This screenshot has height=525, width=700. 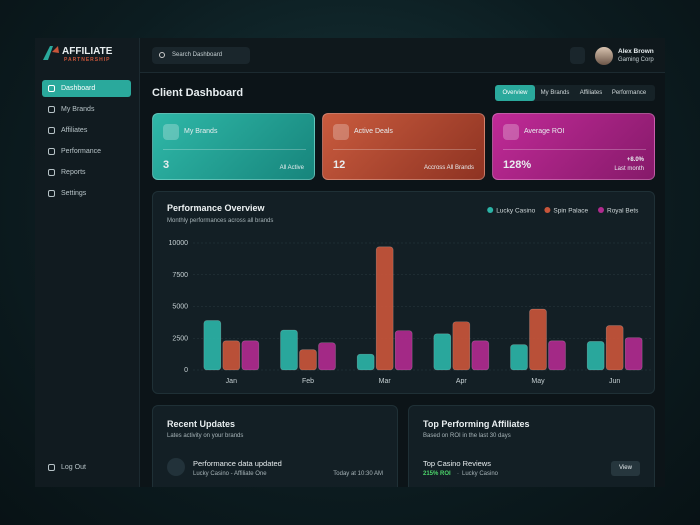 I want to click on notifications, so click(x=577, y=55).